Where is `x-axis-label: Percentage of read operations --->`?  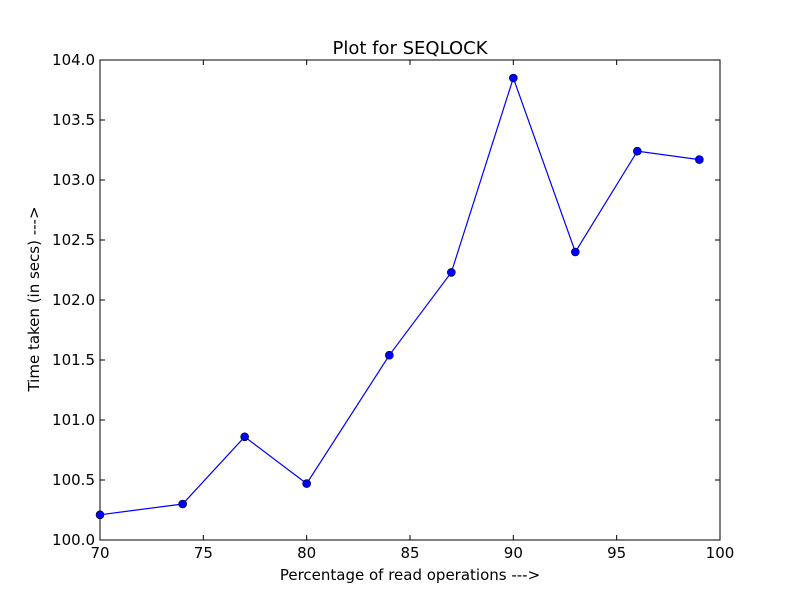 x-axis-label: Percentage of read operations ---> is located at coordinates (410, 575).